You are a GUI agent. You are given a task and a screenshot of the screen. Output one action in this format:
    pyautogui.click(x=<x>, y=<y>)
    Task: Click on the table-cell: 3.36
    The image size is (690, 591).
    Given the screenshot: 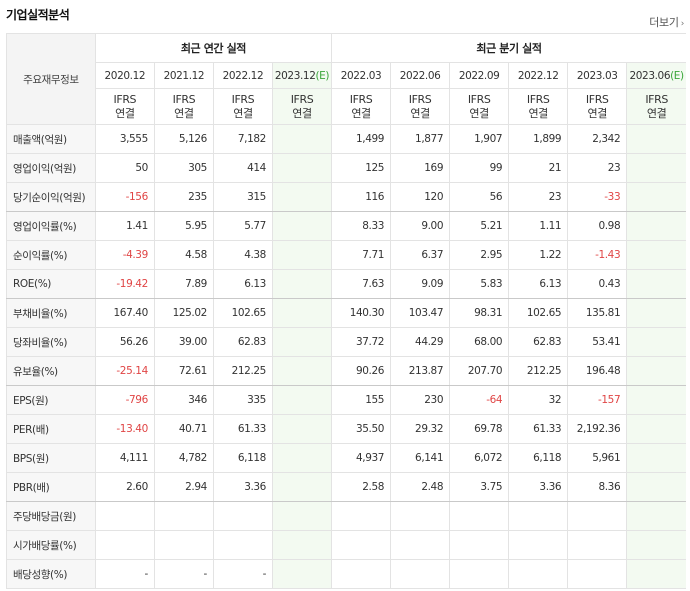 What is the action you would take?
    pyautogui.click(x=242, y=487)
    